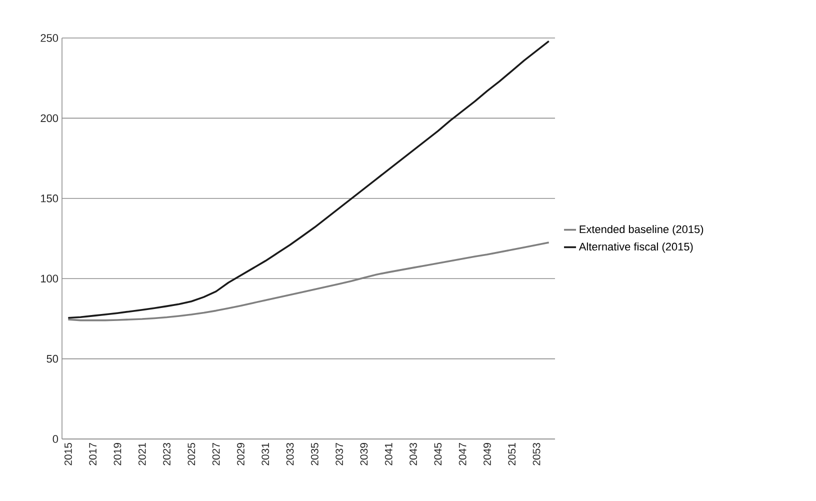 The image size is (816, 501). I want to click on y-tick-label: 200, so click(49, 118).